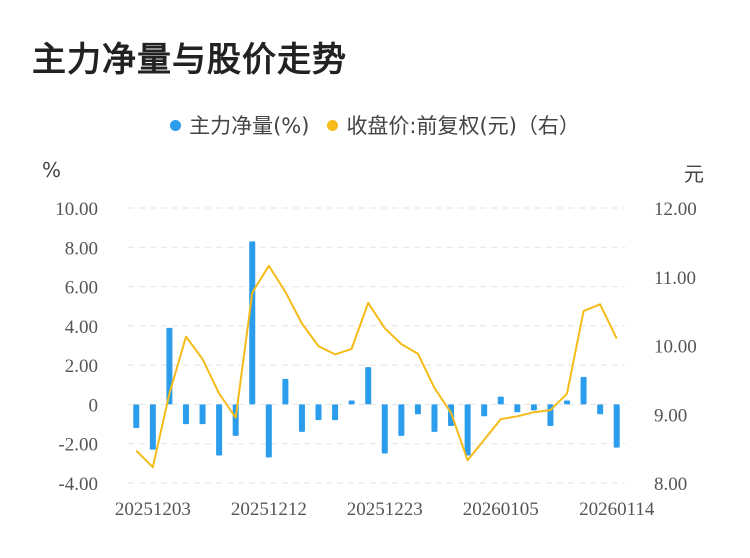  What do you see at coordinates (675, 347) in the screenshot?
I see `right-axis-tick-label: 10.00` at bounding box center [675, 347].